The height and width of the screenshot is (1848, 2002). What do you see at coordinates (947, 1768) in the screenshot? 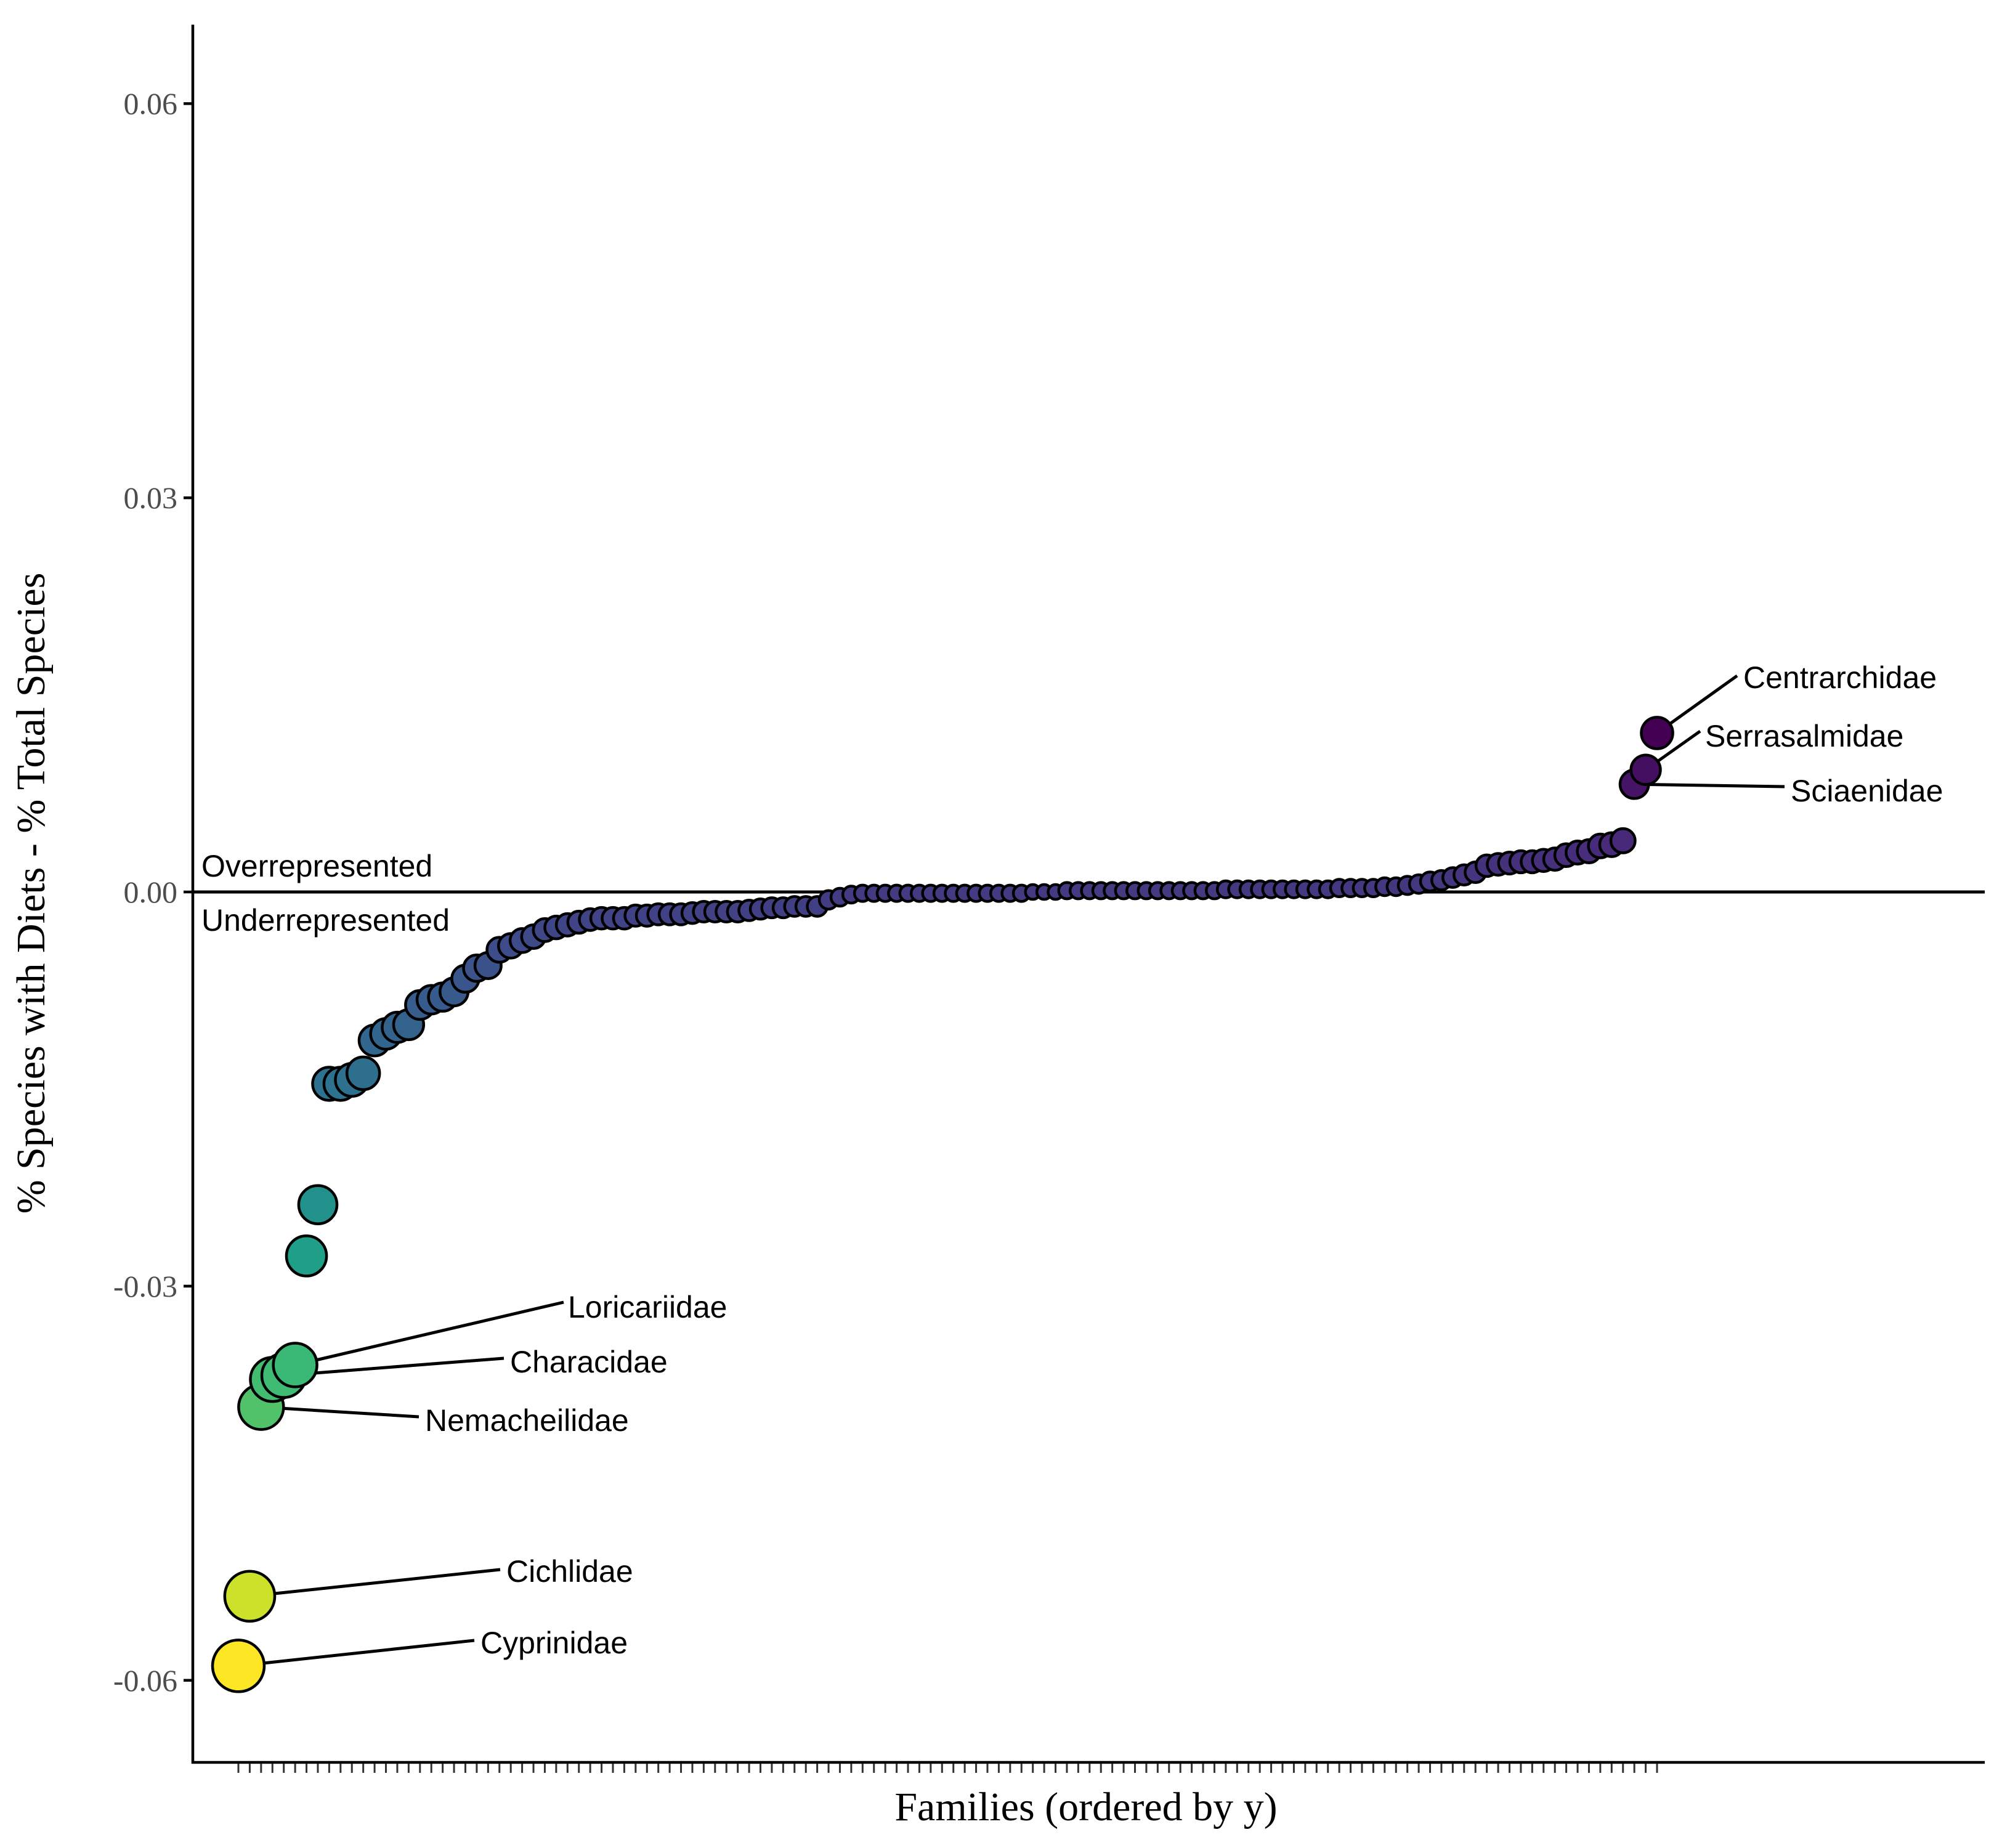
I see `x-ticks` at bounding box center [947, 1768].